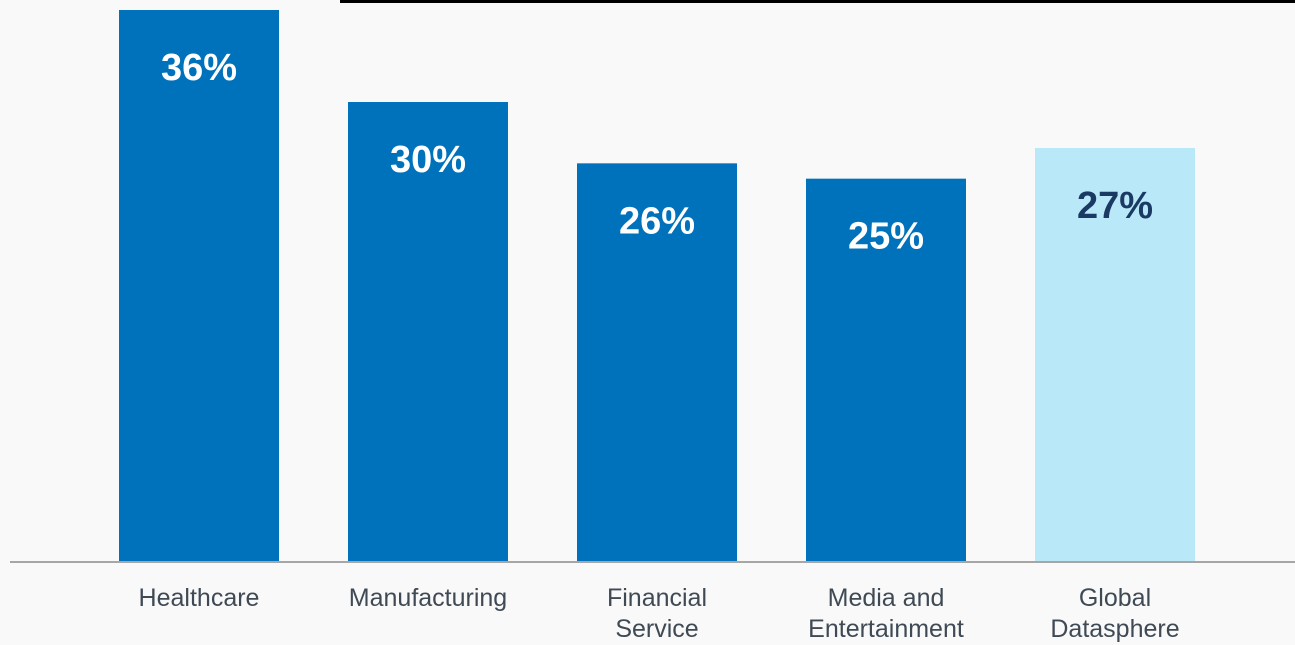 The width and height of the screenshot is (1295, 645). I want to click on bar-value-label-1: 30%, so click(428, 160).